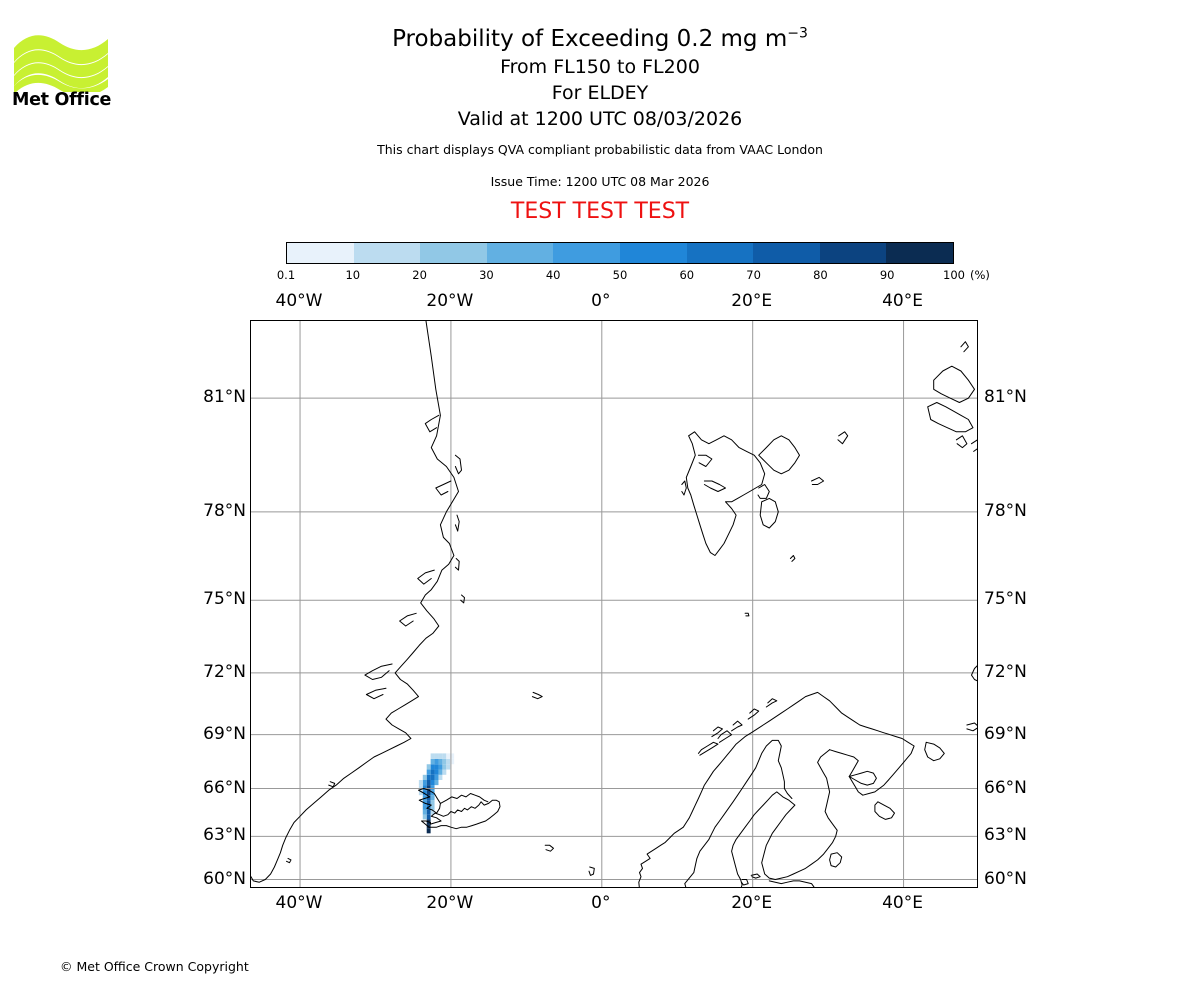 This screenshot has width=1200, height=1000. What do you see at coordinates (355, 602) in the screenshot?
I see `coast-greenland-east-coast` at bounding box center [355, 602].